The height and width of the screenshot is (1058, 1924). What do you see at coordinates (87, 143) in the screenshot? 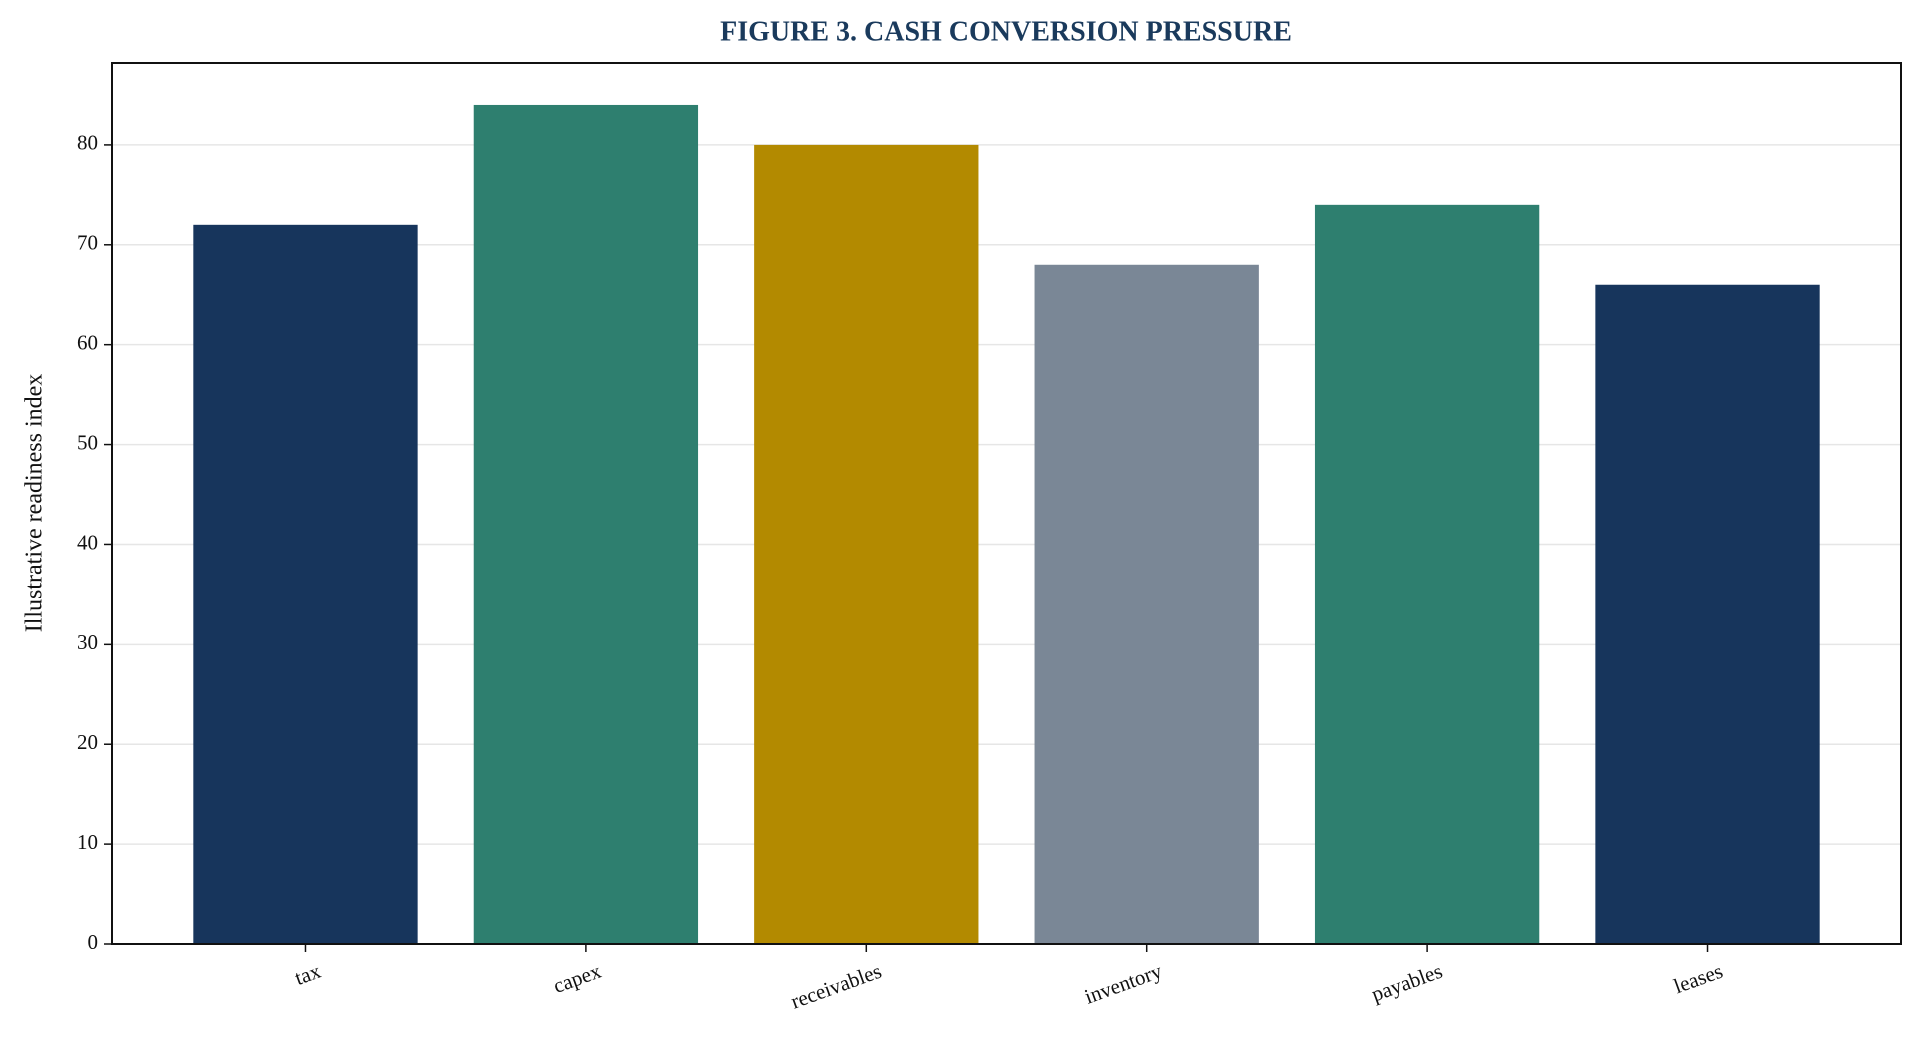
I see `y-tick-label: 80` at bounding box center [87, 143].